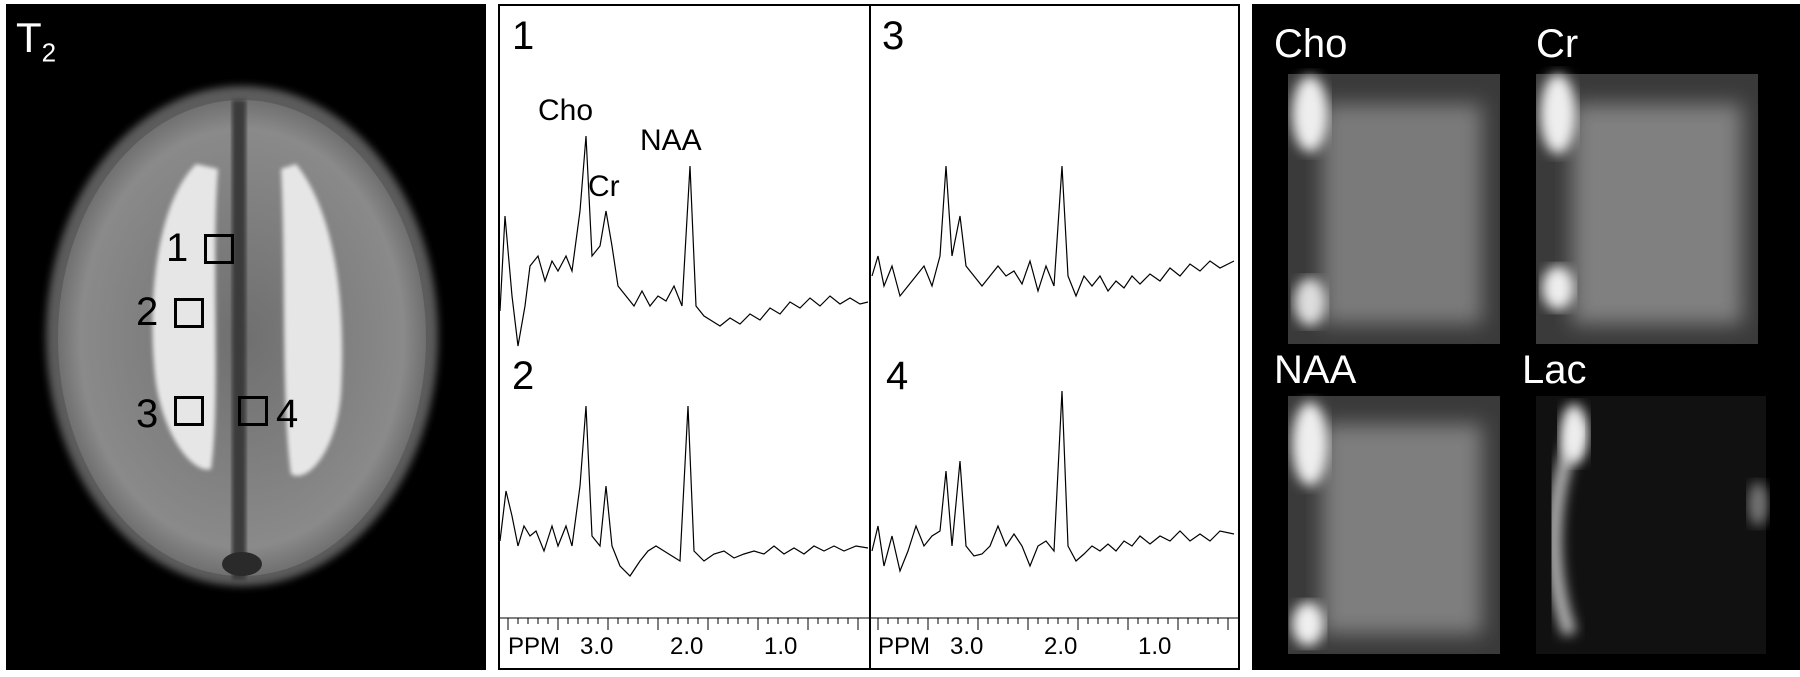 The height and width of the screenshot is (677, 1800). Describe the element at coordinates (1060, 646) in the screenshot. I see `tick-2.0-right: 2.0` at that location.